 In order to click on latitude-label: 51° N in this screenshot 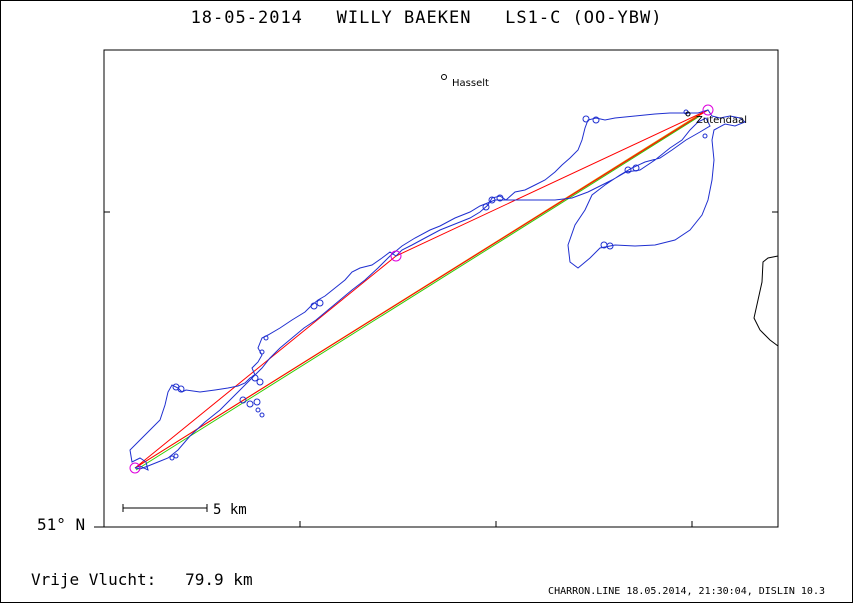, I will do `click(61, 524)`.